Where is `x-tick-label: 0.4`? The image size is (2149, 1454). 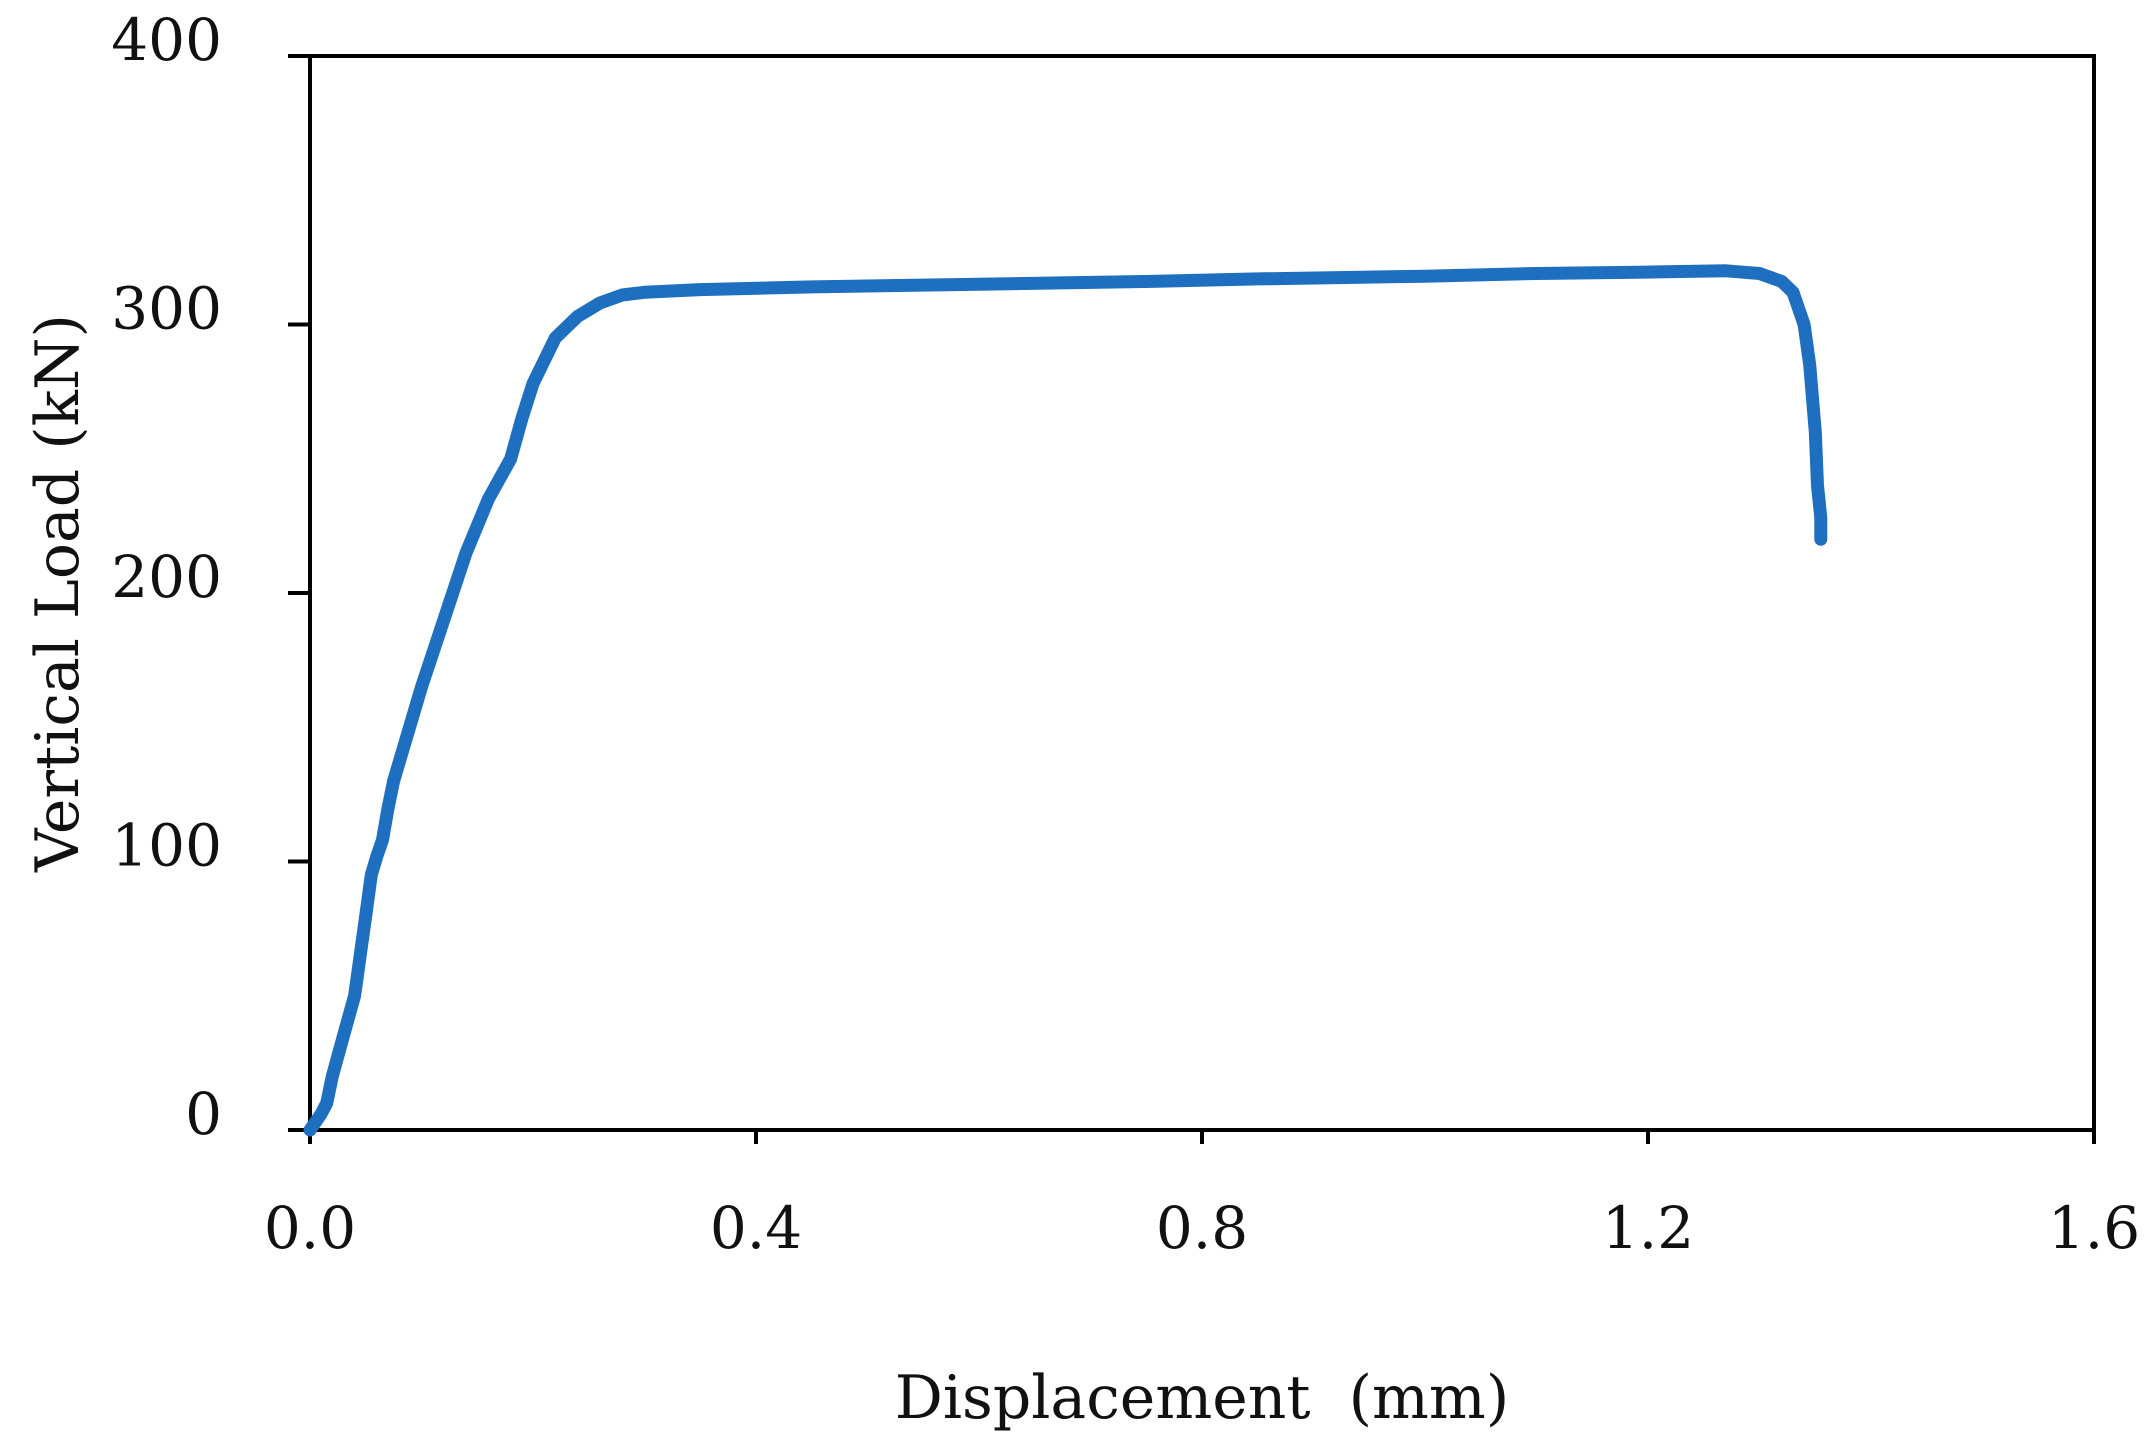 x-tick-label: 0.4 is located at coordinates (756, 1228).